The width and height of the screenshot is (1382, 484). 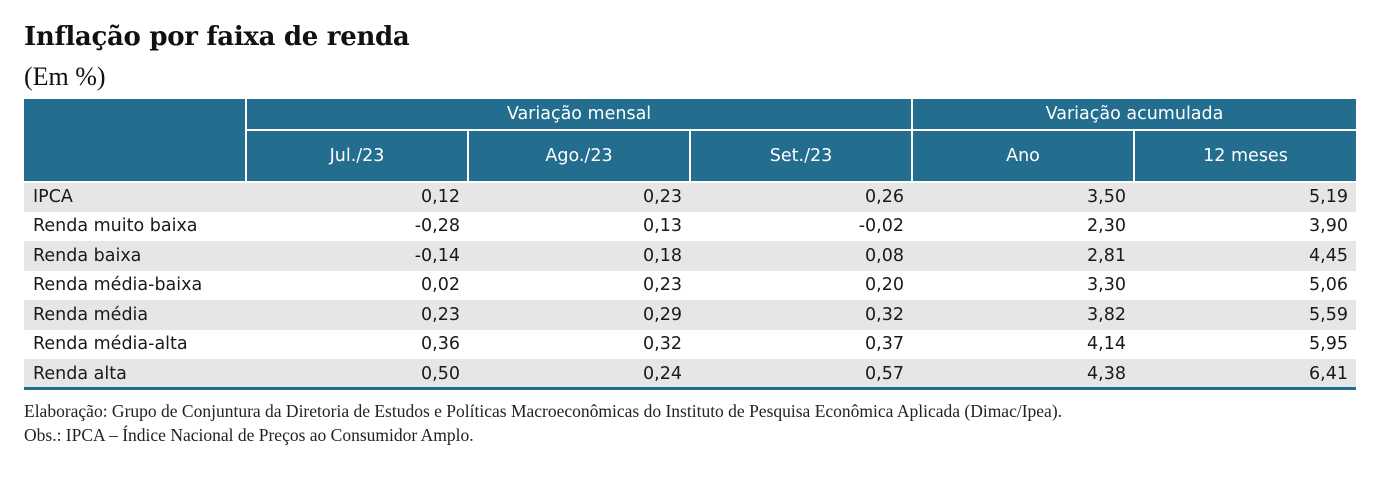 I want to click on table-cell: 2,81, so click(x=1023, y=256).